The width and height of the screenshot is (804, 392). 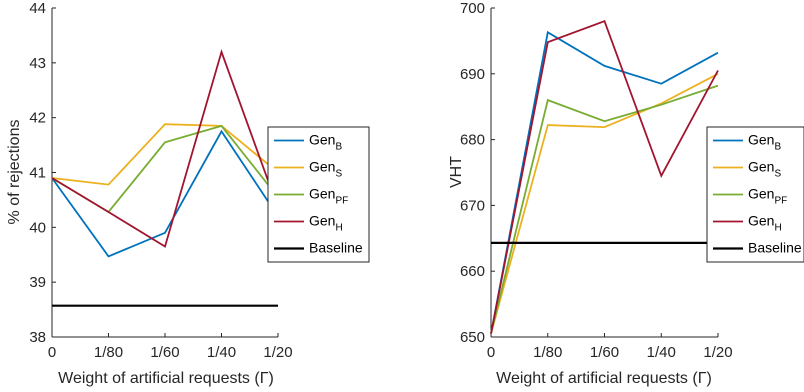 I want to click on y-tick-label: 690, so click(x=472, y=74).